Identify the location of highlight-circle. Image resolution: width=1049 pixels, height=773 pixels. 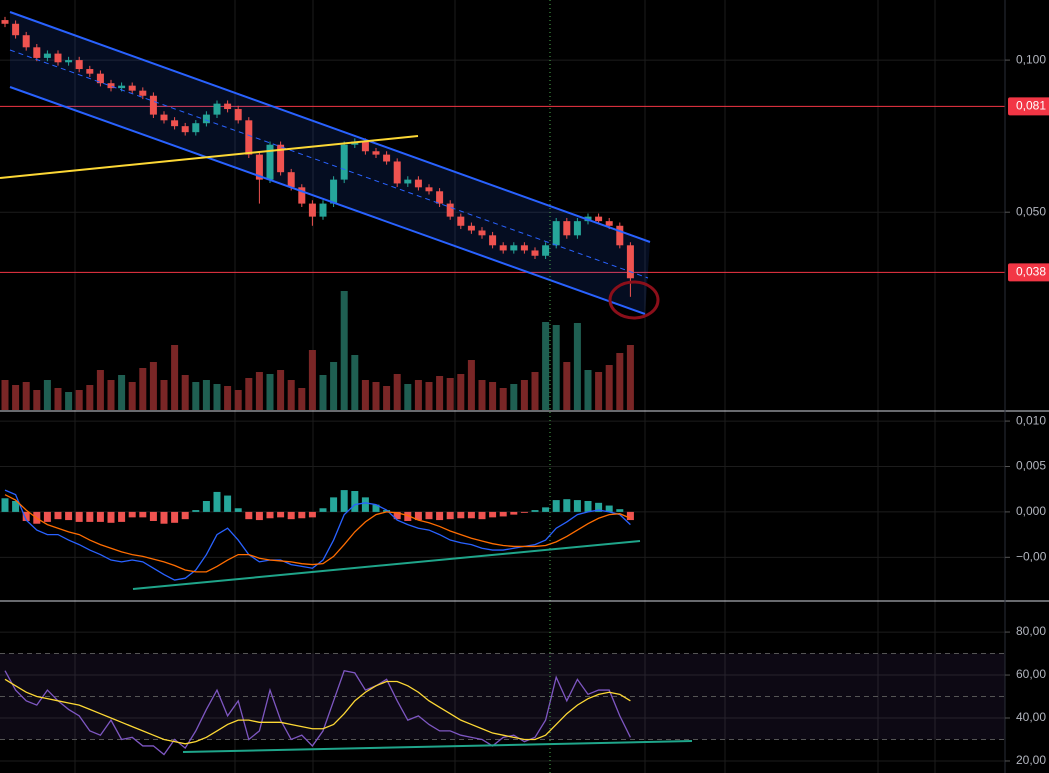
(634, 300).